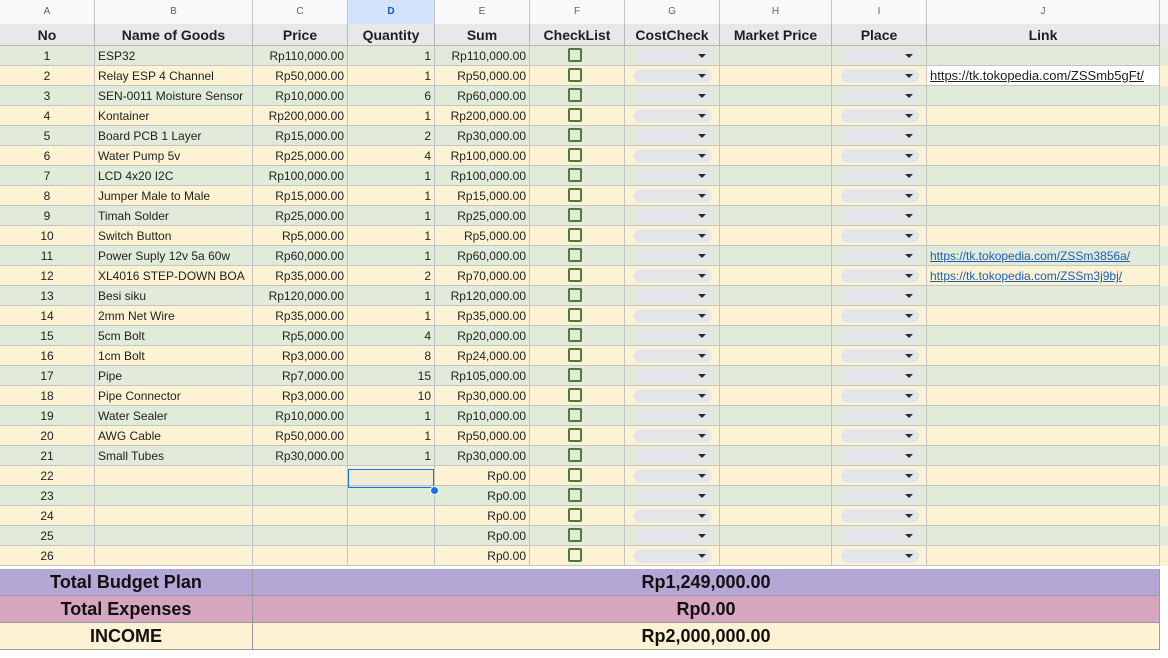 Image resolution: width=1168 pixels, height=658 pixels. I want to click on name-cell: Switch Button, so click(174, 236).